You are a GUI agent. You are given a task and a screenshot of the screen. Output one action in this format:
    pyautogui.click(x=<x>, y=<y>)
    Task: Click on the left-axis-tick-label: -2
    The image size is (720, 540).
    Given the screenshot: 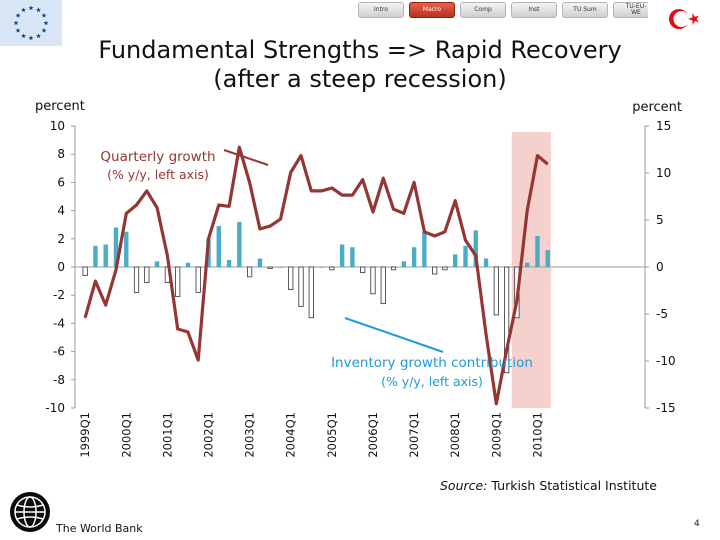 What is the action you would take?
    pyautogui.click(x=59, y=295)
    